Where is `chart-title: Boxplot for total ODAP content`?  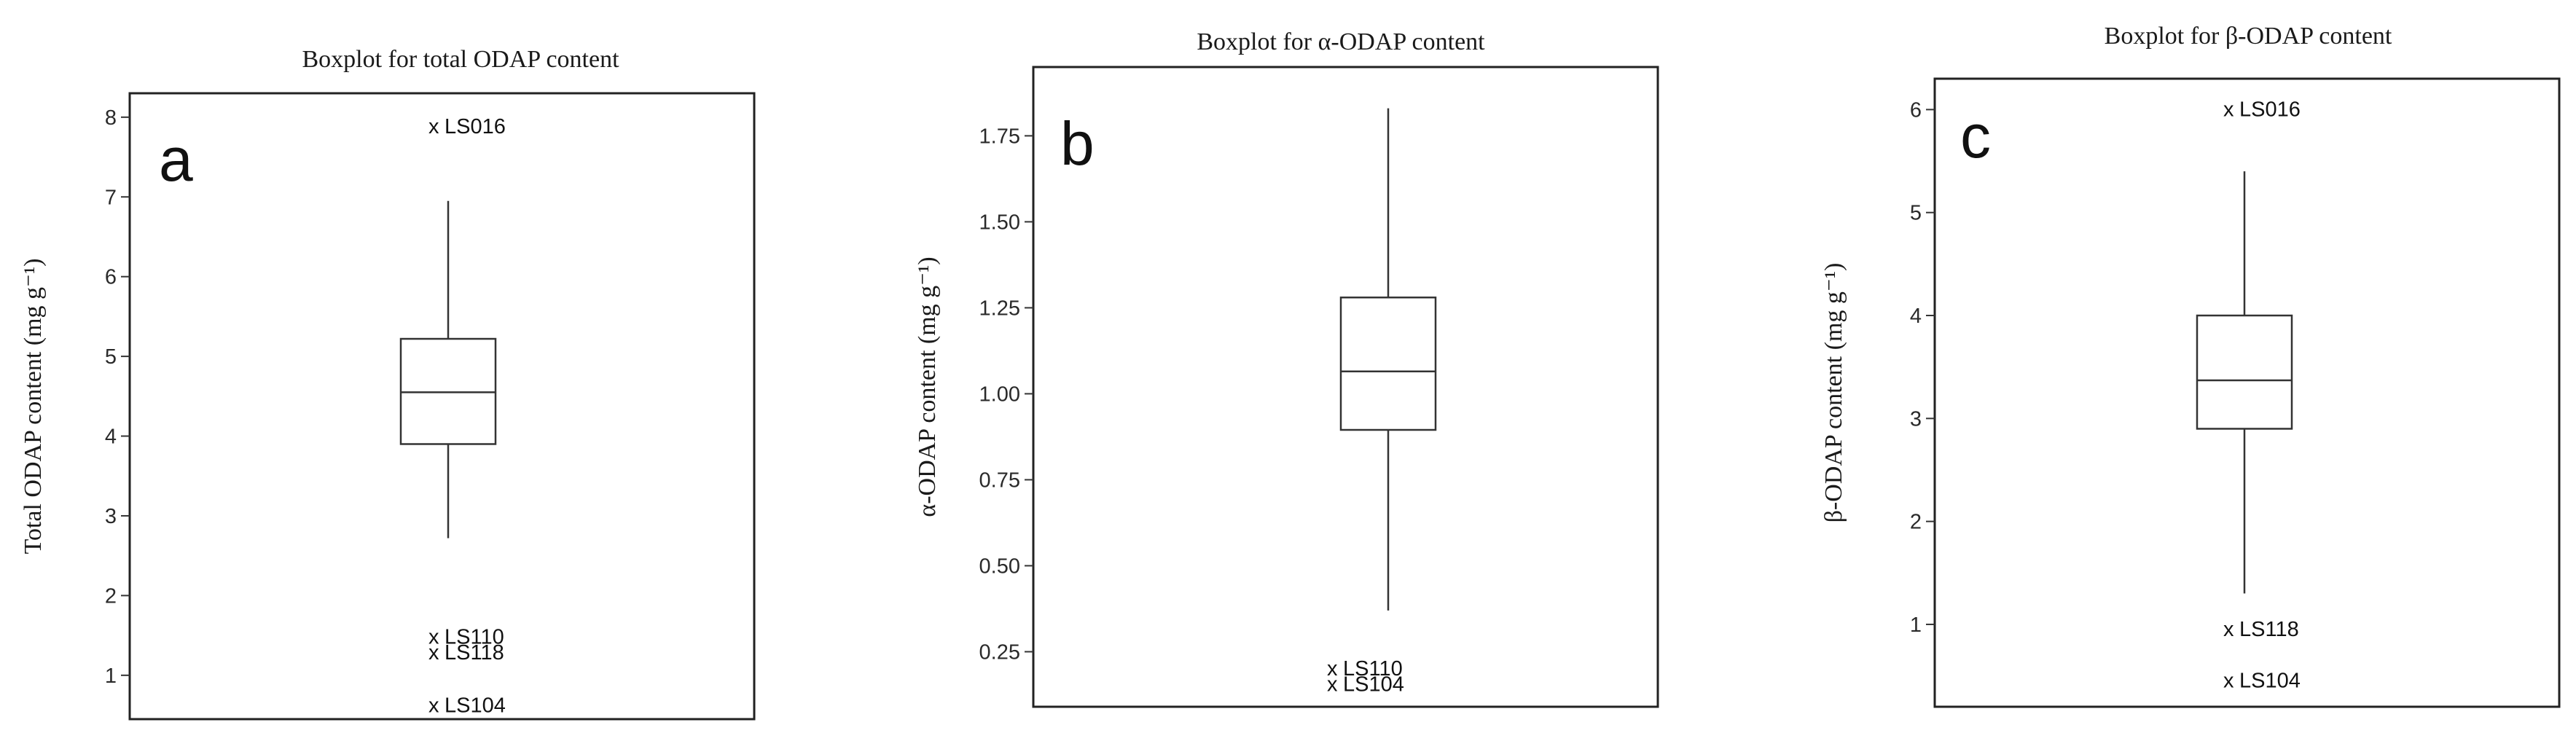
chart-title: Boxplot for total ODAP content is located at coordinates (460, 59).